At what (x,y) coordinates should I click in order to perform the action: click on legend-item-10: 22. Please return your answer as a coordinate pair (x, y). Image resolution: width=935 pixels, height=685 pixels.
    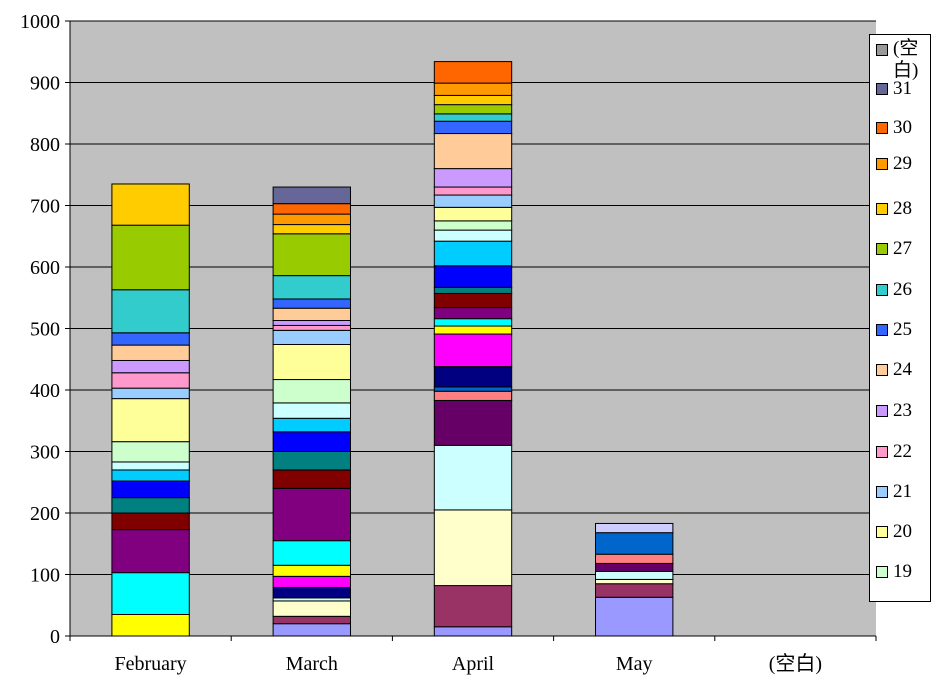
    Looking at the image, I should click on (894, 452).